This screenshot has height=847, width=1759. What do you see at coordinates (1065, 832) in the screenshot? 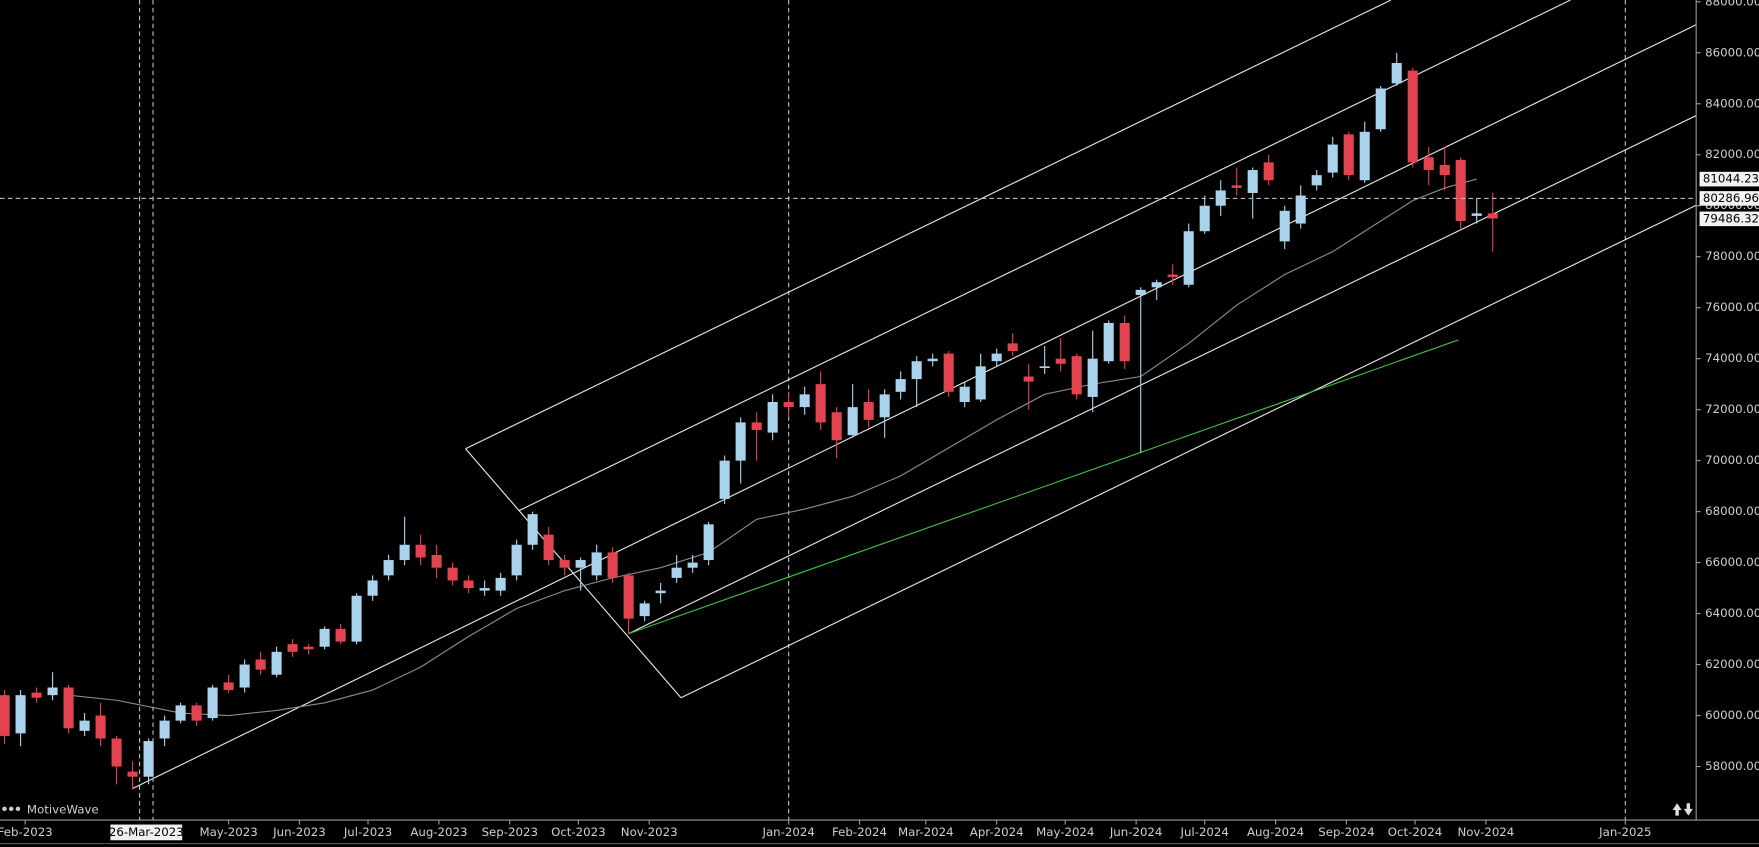
I see `x-tick-label: May-2024` at bounding box center [1065, 832].